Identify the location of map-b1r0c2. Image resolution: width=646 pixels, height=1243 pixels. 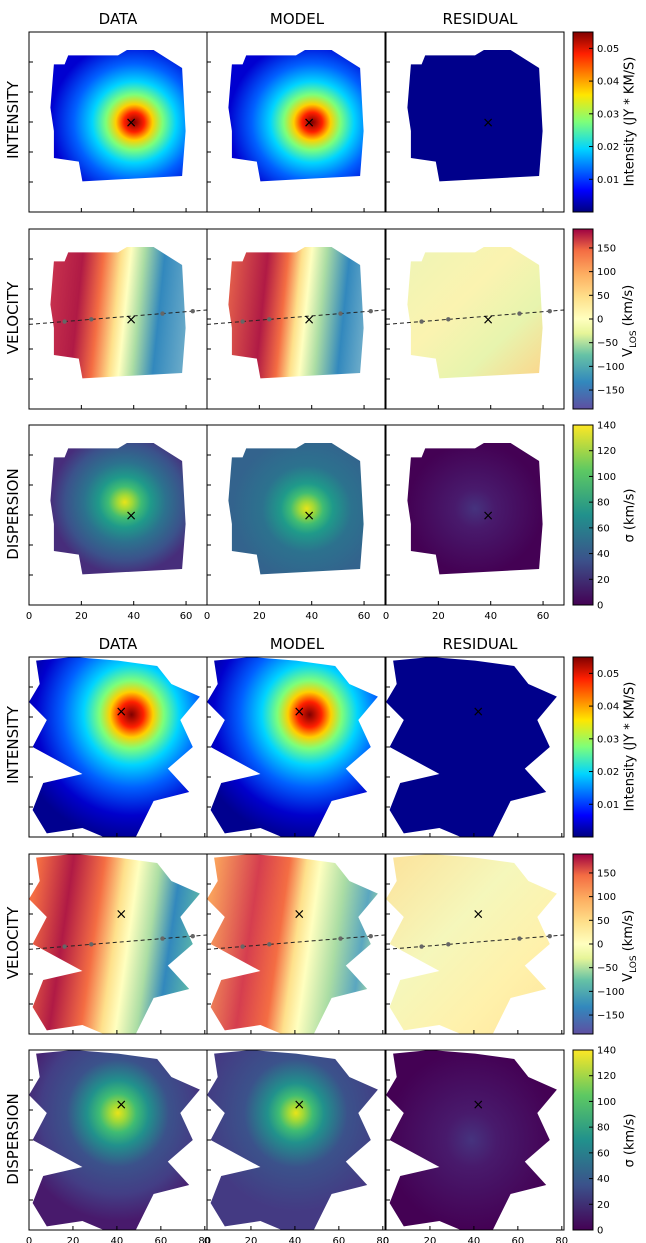
(471, 747).